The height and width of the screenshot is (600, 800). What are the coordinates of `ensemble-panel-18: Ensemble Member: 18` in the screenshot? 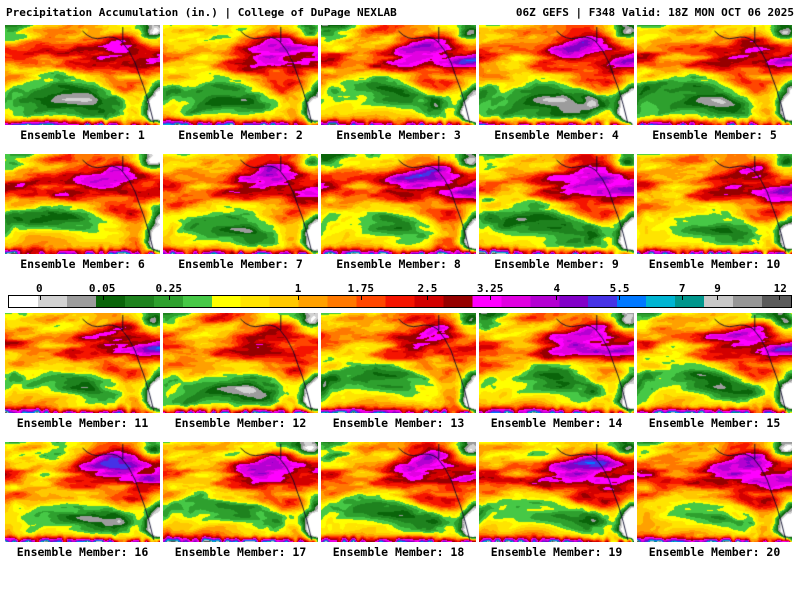 It's located at (398, 504).